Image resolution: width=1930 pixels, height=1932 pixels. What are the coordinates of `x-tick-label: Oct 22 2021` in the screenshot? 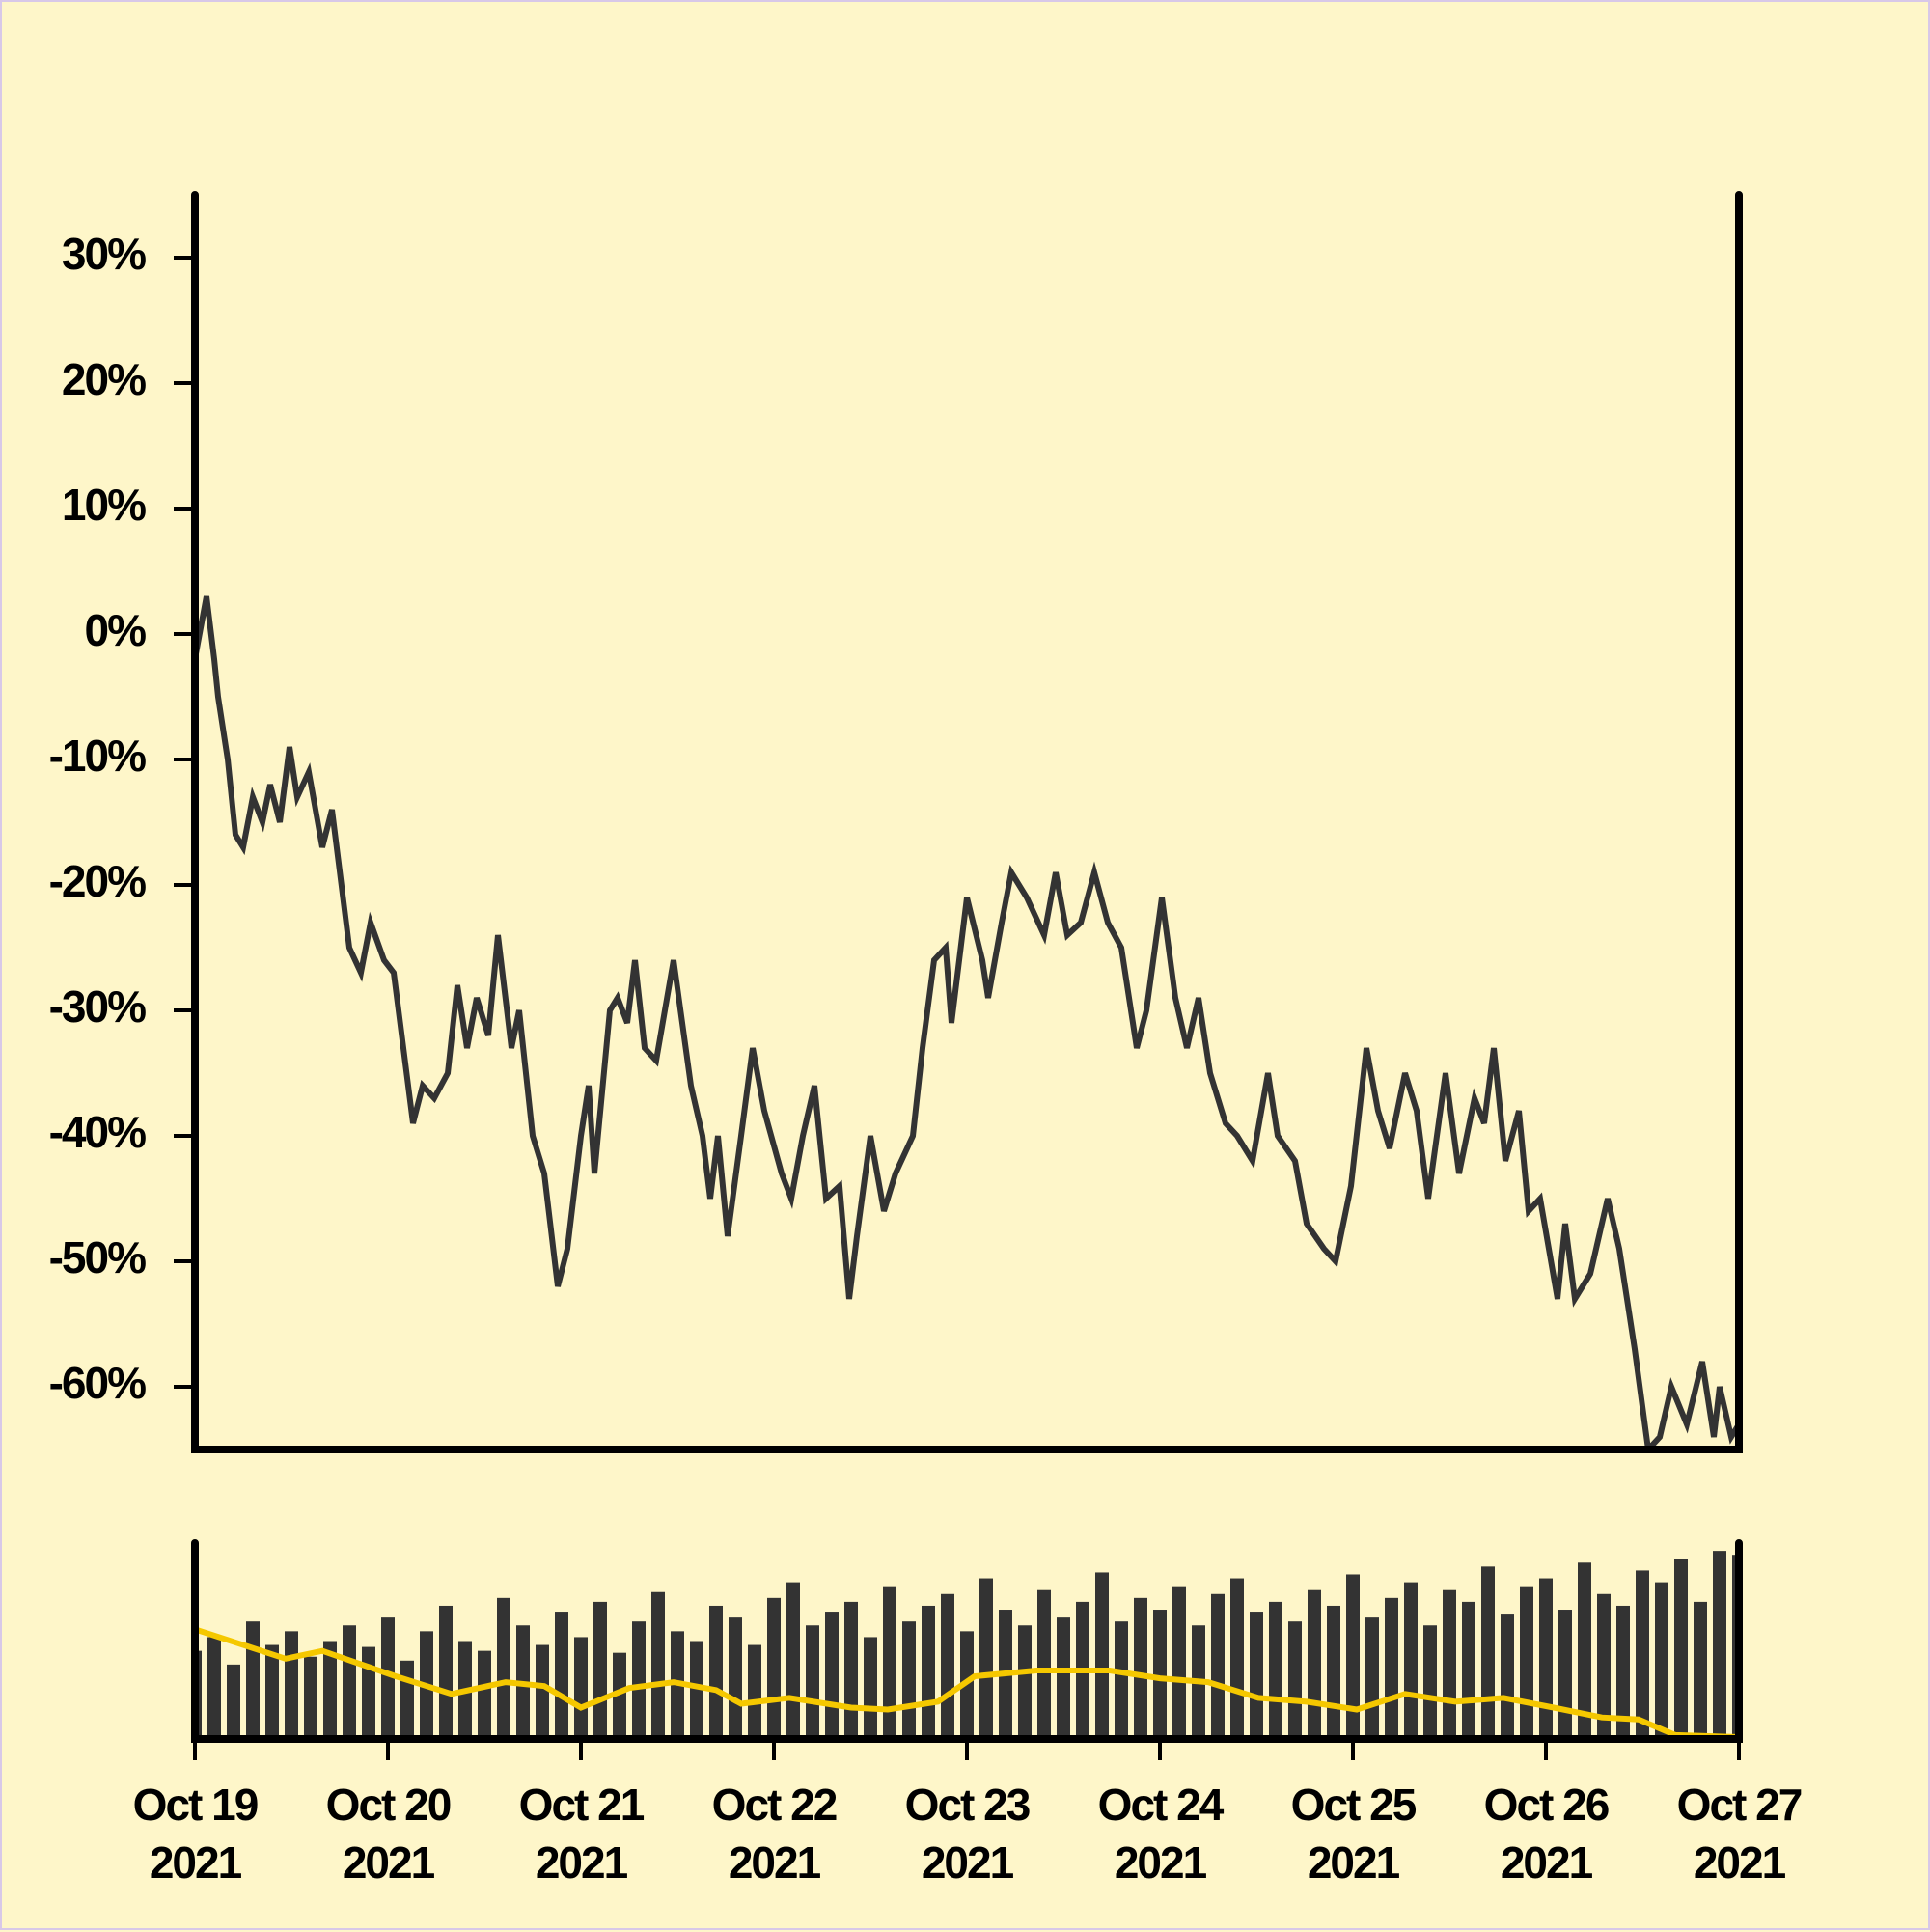 It's located at (775, 1834).